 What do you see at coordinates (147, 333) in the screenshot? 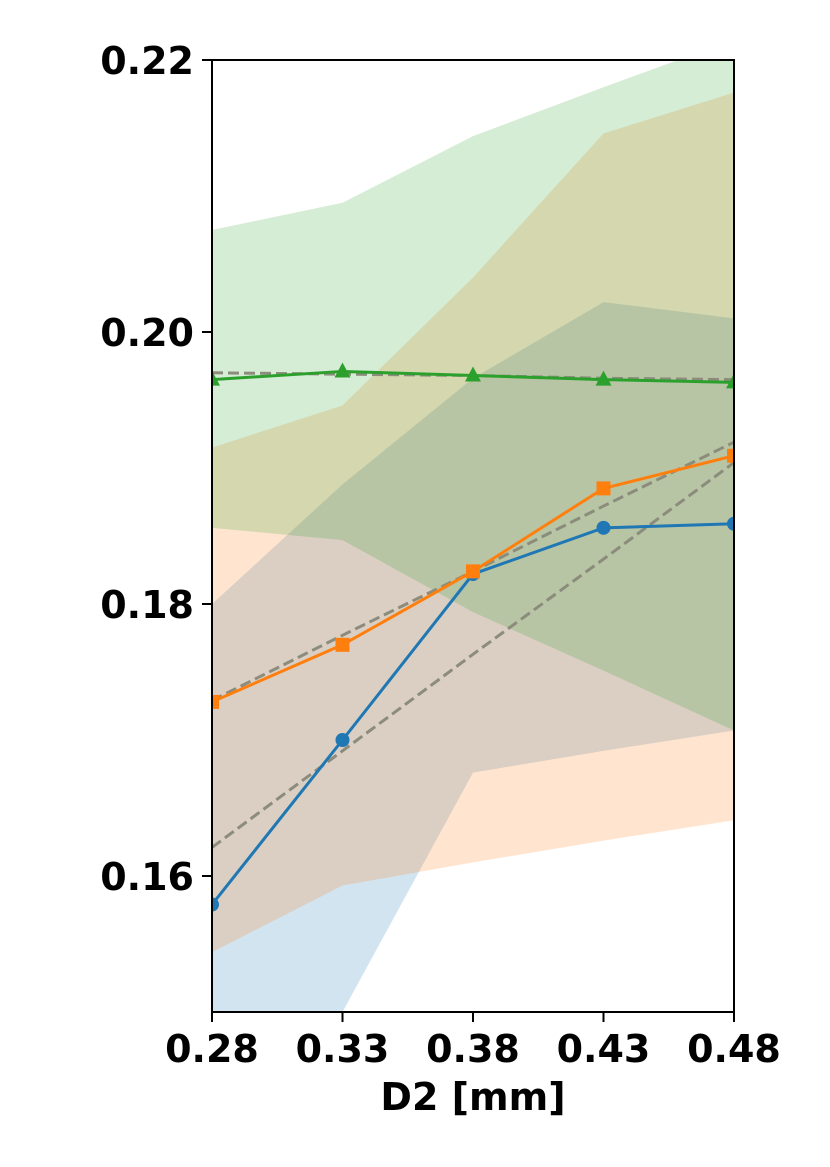
I see `y-tick-label: 0.20` at bounding box center [147, 333].